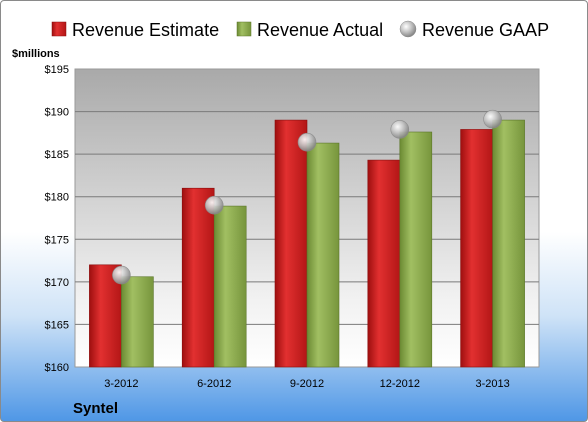  I want to click on y-tick-label: $175, so click(57, 240).